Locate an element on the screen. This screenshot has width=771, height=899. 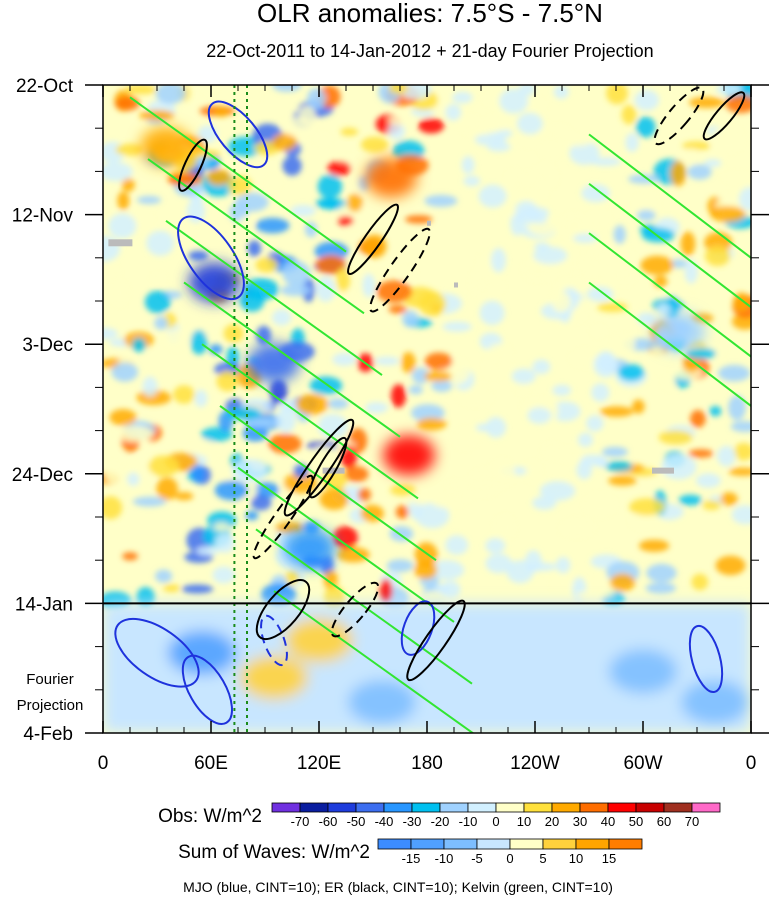
feature-atlantic-convection is located at coordinates (679, 331).